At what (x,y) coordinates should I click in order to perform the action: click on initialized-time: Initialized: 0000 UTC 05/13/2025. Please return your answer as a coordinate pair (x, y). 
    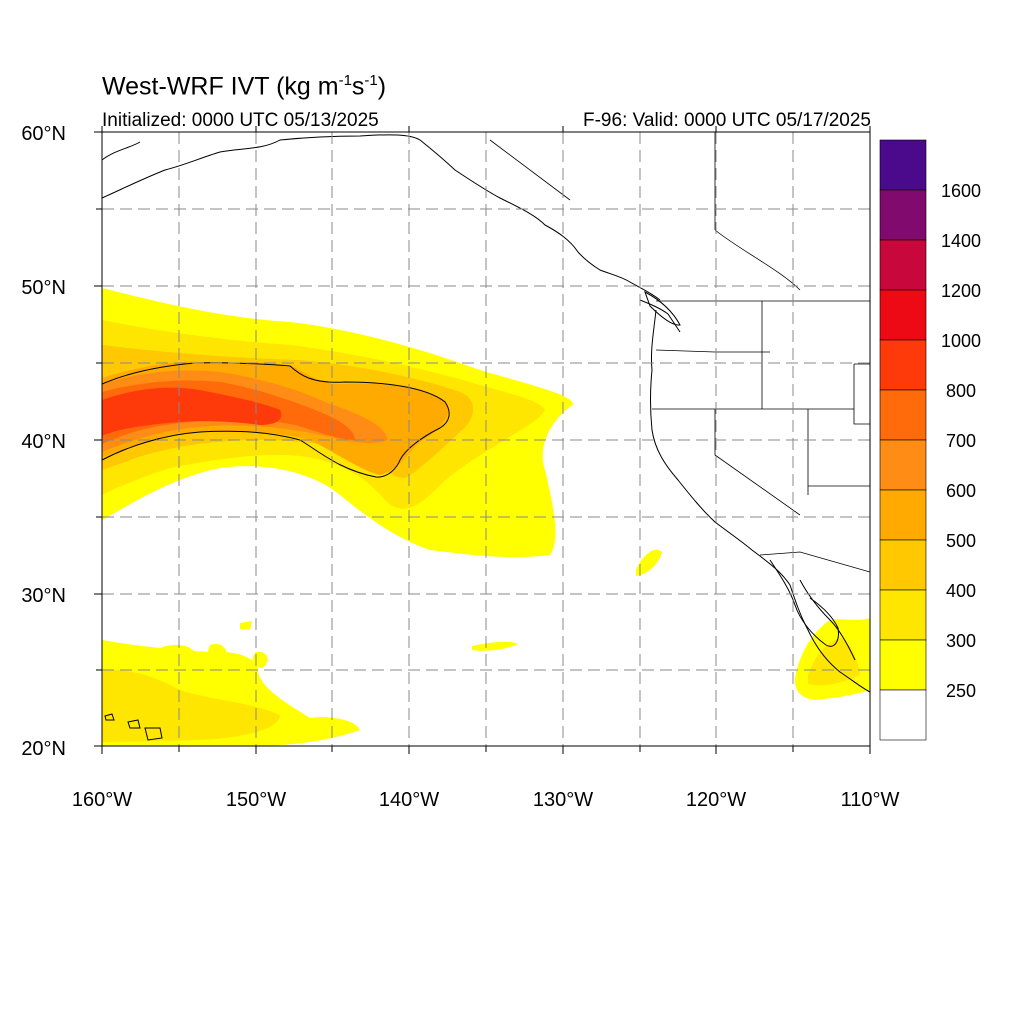
    Looking at the image, I should click on (240, 120).